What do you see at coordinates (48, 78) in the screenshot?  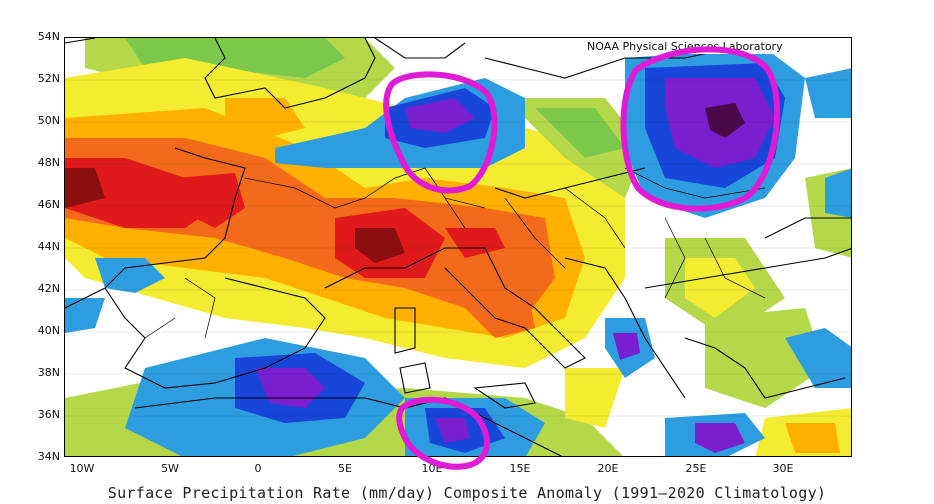 I see `lat-label: 52N` at bounding box center [48, 78].